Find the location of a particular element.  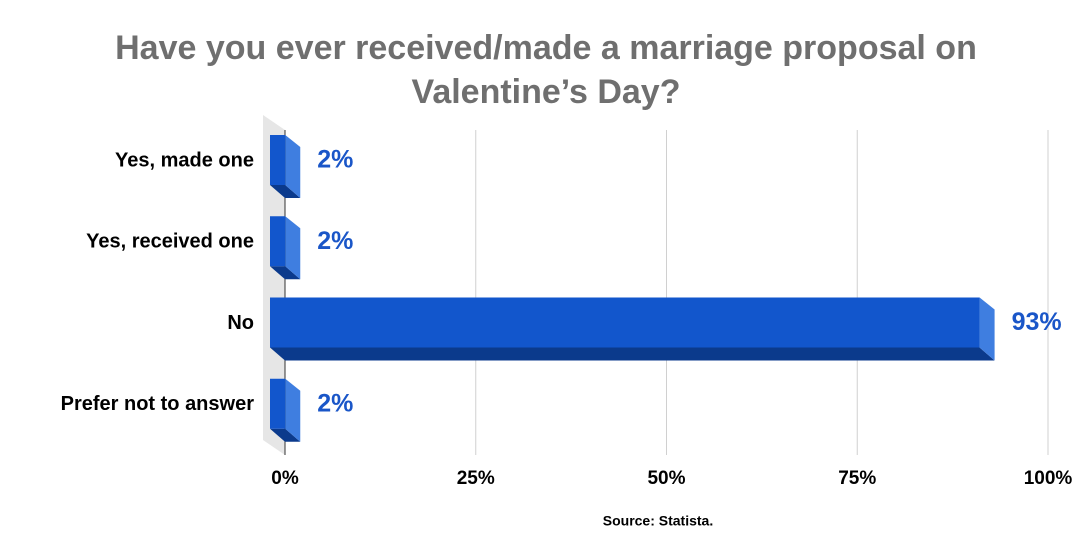

value-label: 93% is located at coordinates (1037, 322).